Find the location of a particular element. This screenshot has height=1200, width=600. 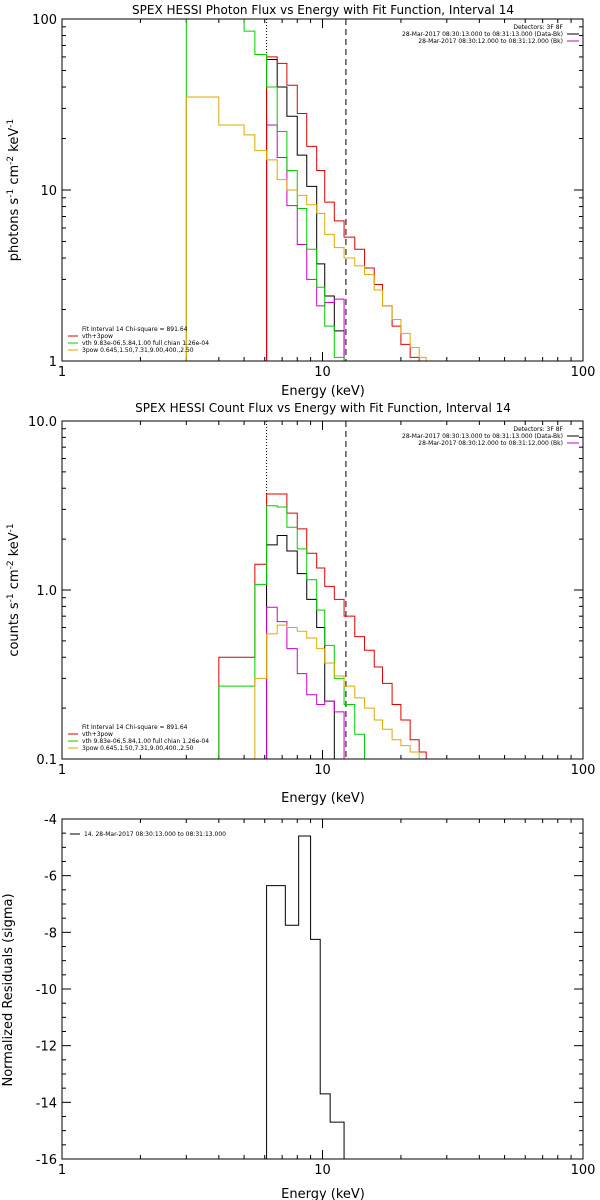

y-tick-label: 100 is located at coordinates (44, 20).